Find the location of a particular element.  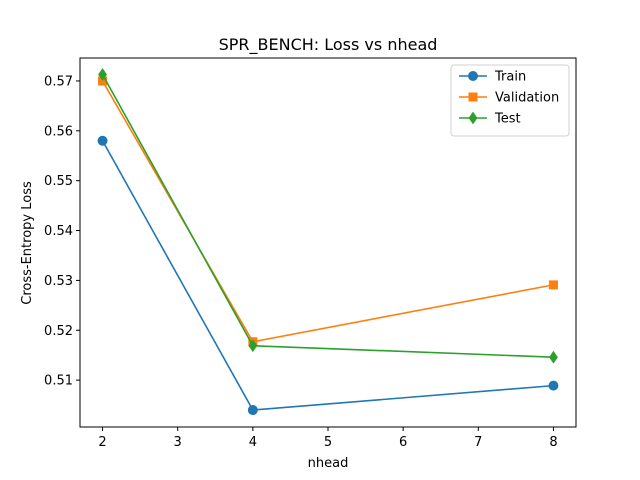

y-tick-label: 0.56 is located at coordinates (58, 131).